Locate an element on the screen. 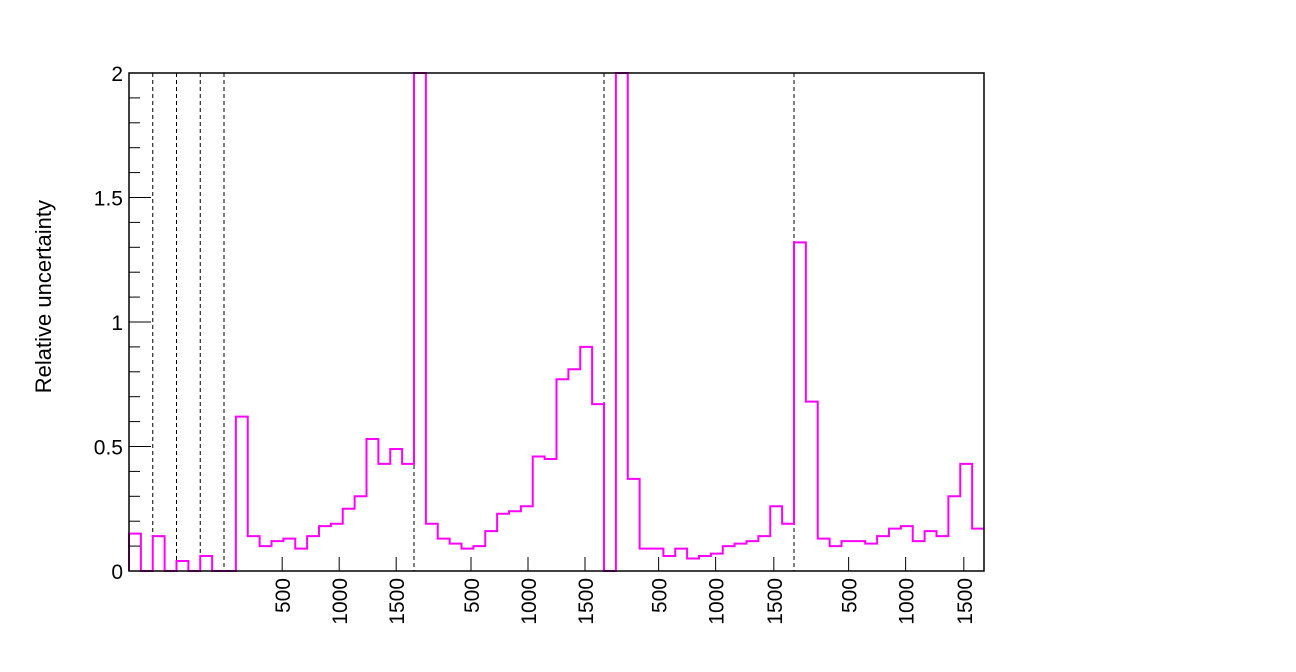 This screenshot has width=1296, height=672. y-axis: 0 0.5 1 1.5 2 is located at coordinates (122, 323).